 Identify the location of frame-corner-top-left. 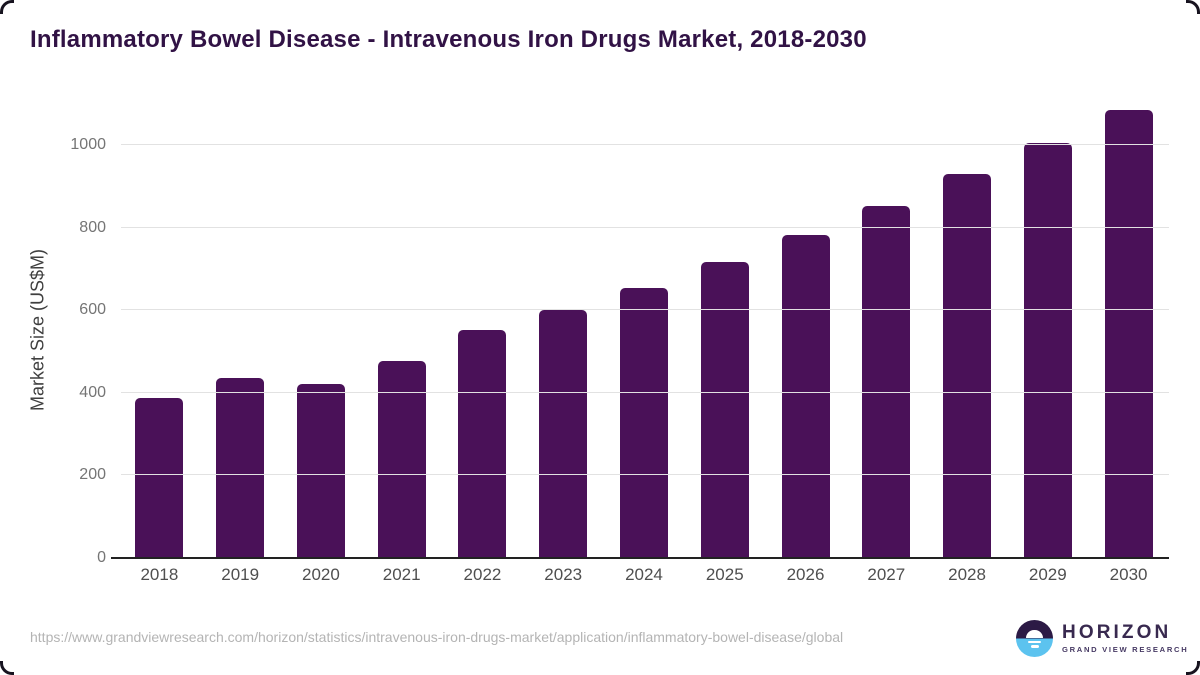
(7, 7).